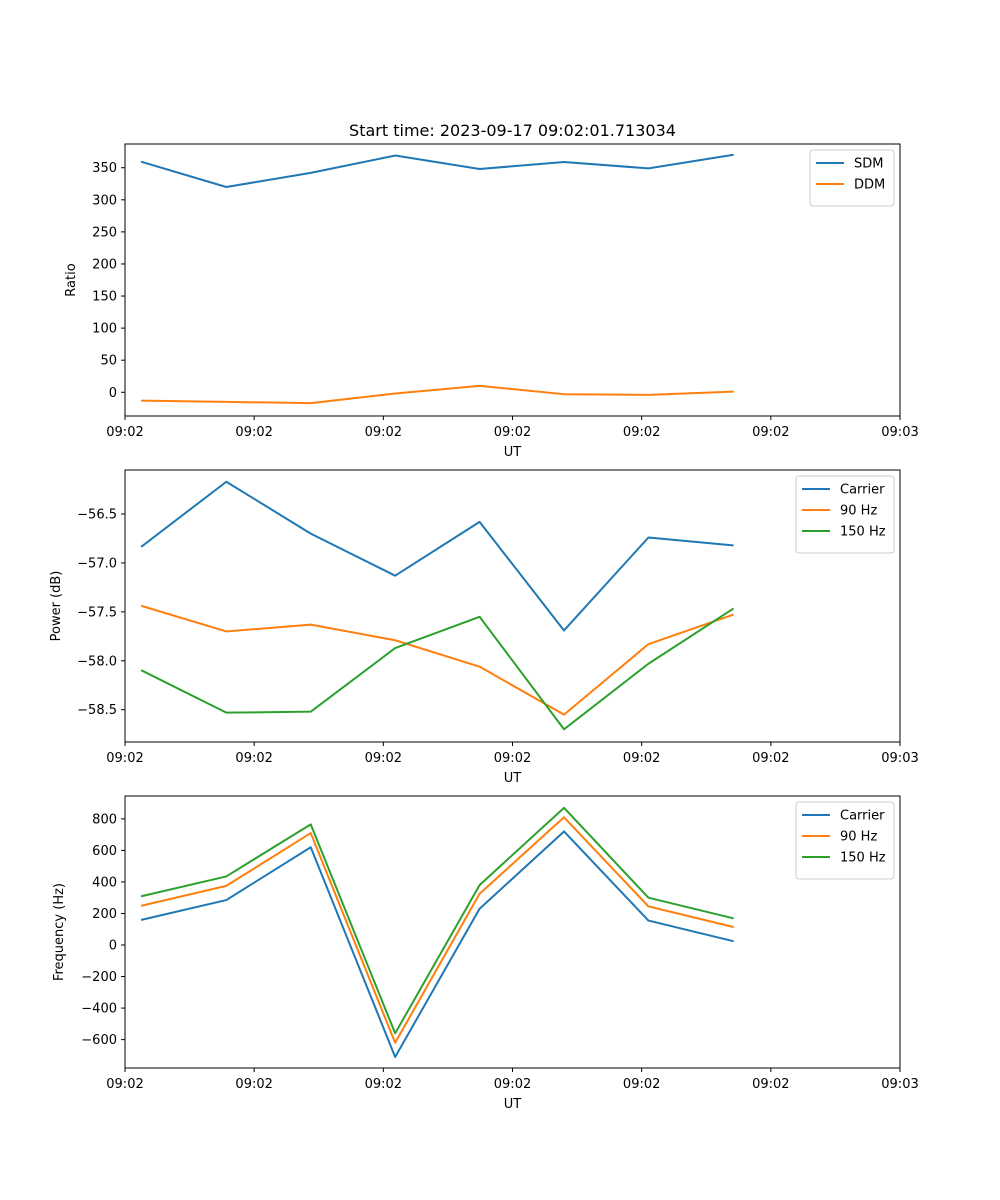 This screenshot has width=1000, height=1200. I want to click on chart-title: Start time: 2023-09-17 09:02:01.713034, so click(512, 130).